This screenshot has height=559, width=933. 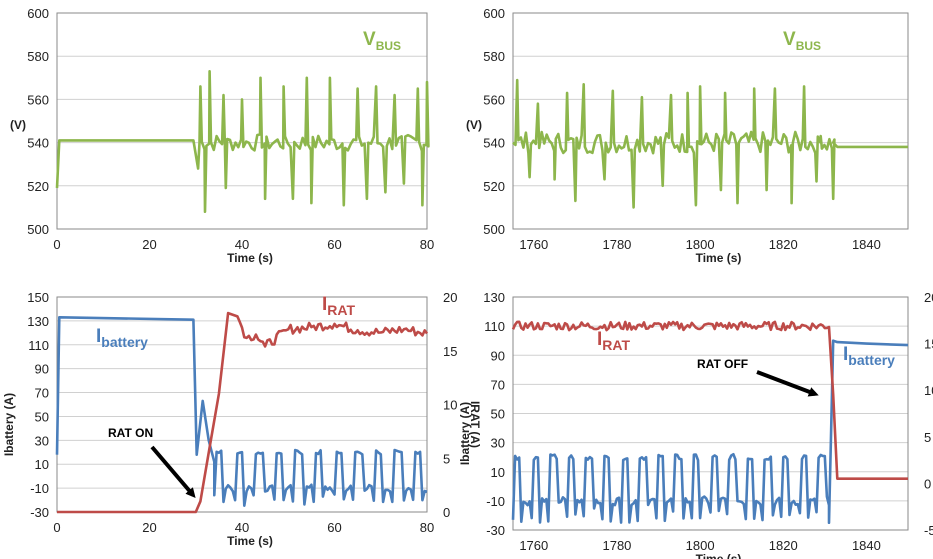 I want to click on y2-axis-label: IRAT (A), so click(x=475, y=424).